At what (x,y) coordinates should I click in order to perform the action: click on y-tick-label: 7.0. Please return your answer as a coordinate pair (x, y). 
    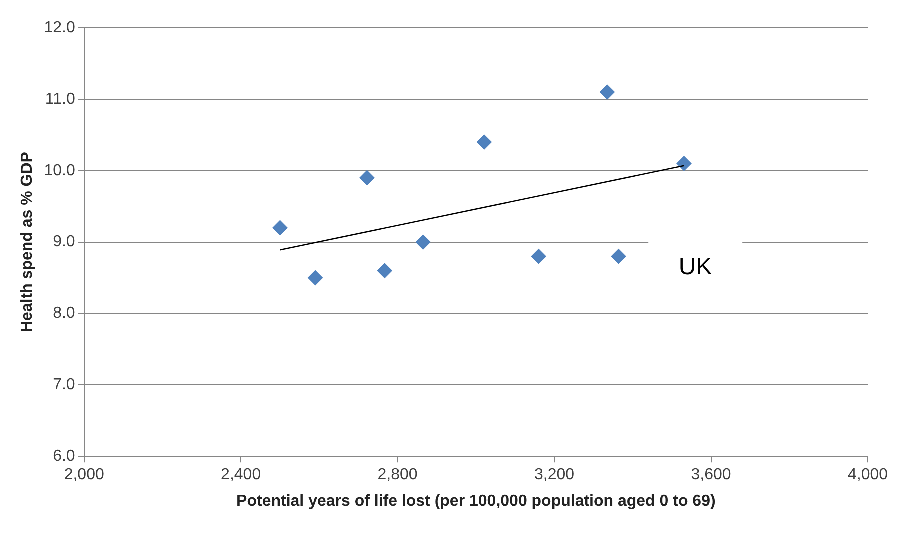
    Looking at the image, I should click on (64, 385).